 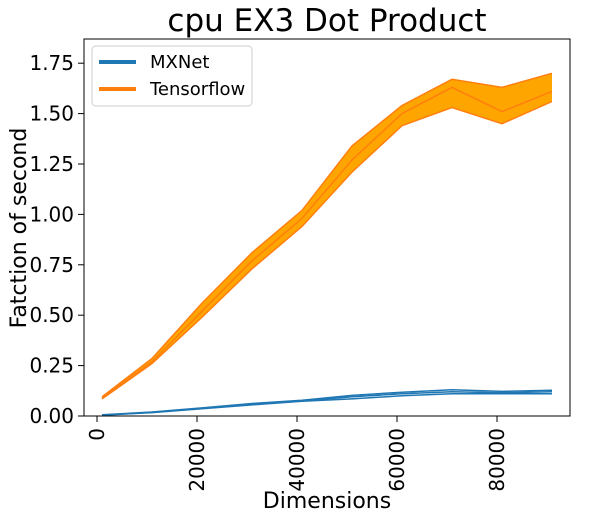 I want to click on y-axis-label: Fatction of second, so click(x=19, y=228).